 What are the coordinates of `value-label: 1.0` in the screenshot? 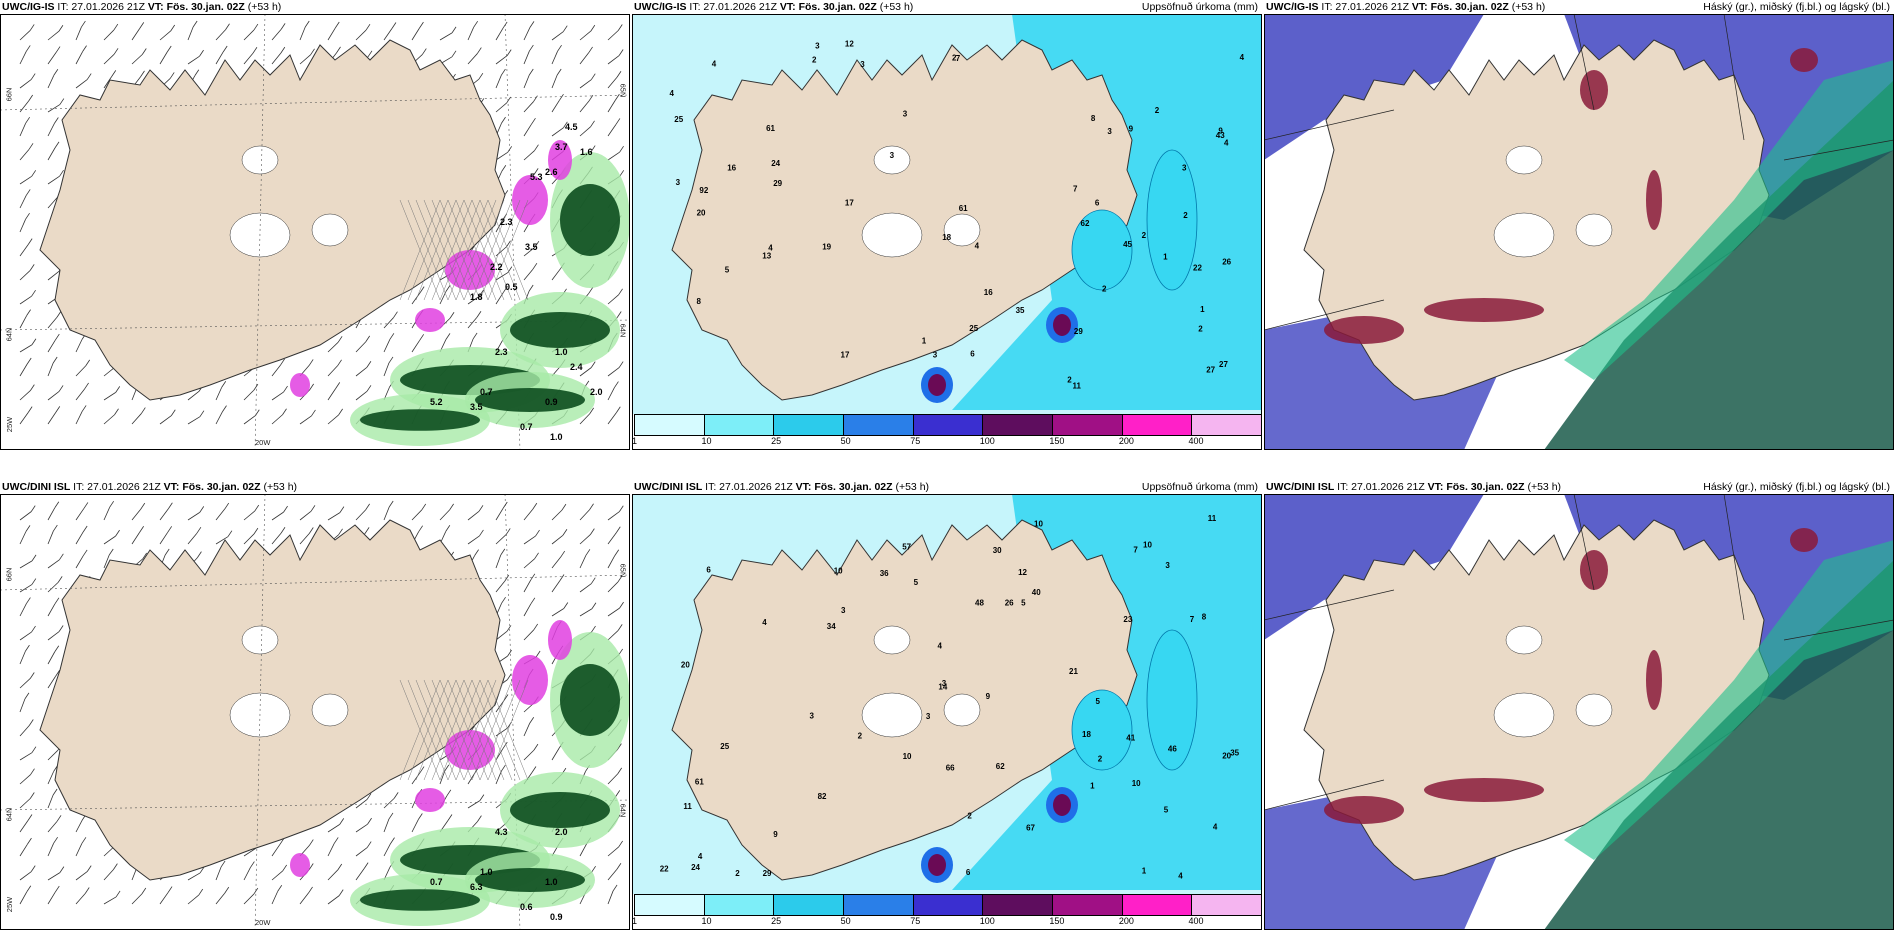 It's located at (486, 872).